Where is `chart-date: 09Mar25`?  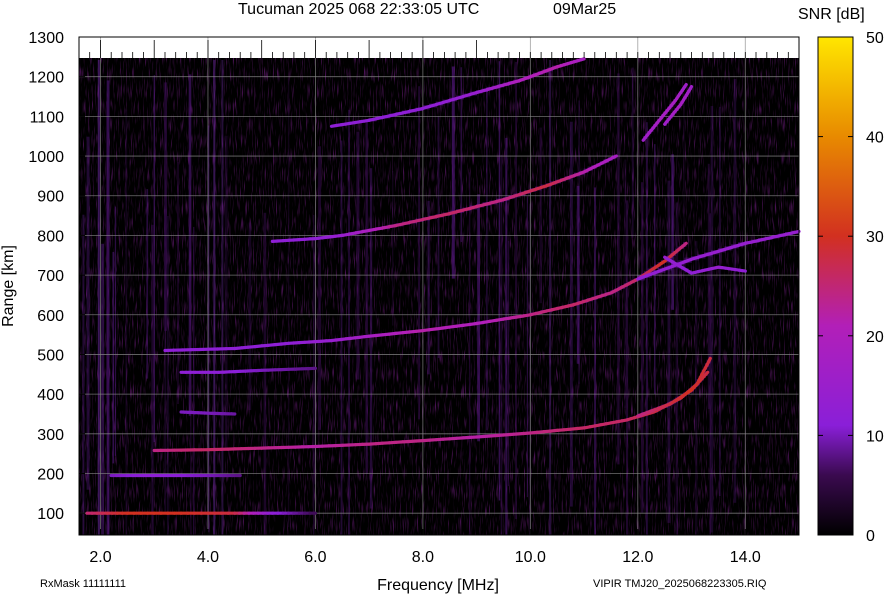
chart-date: 09Mar25 is located at coordinates (584, 9).